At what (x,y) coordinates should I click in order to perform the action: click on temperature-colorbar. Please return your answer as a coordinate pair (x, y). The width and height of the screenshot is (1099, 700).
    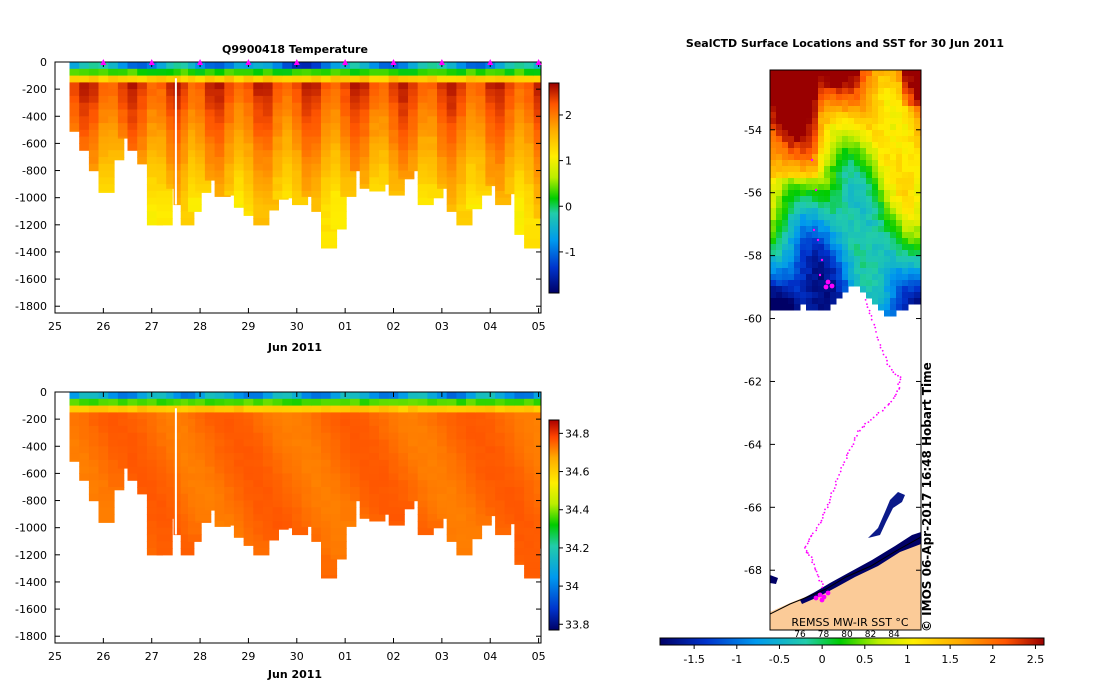
    Looking at the image, I should click on (554, 188).